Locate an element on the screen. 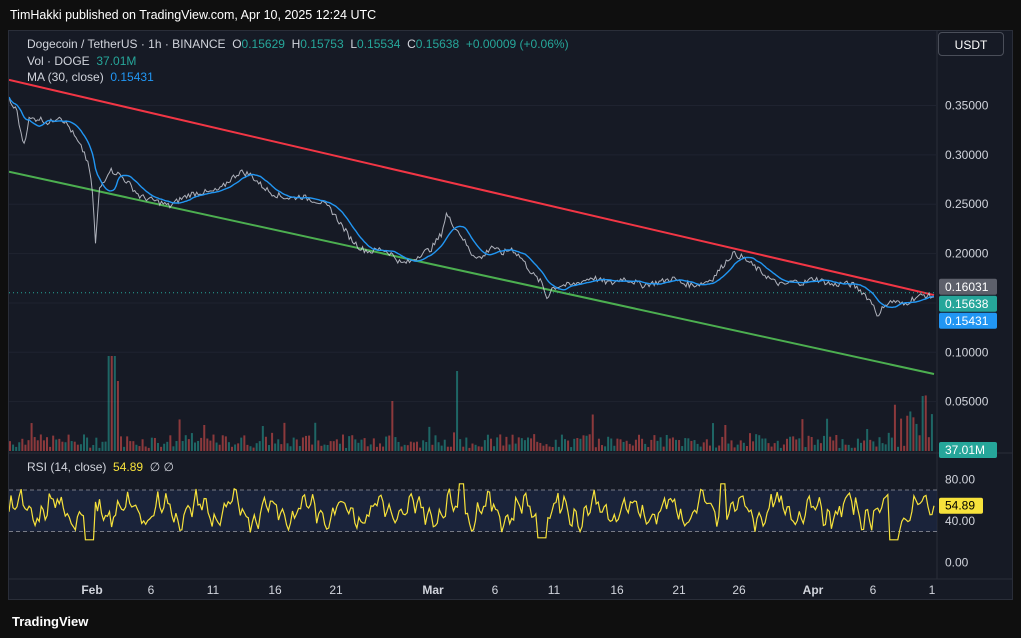 The width and height of the screenshot is (1021, 638). rsi-tick-label: 40.00 is located at coordinates (960, 521).